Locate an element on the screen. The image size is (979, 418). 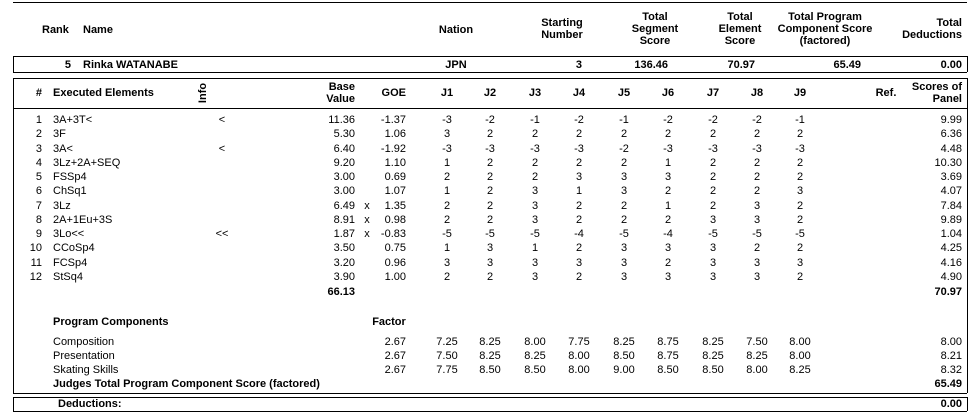
cell: 11.36 is located at coordinates (341, 120).